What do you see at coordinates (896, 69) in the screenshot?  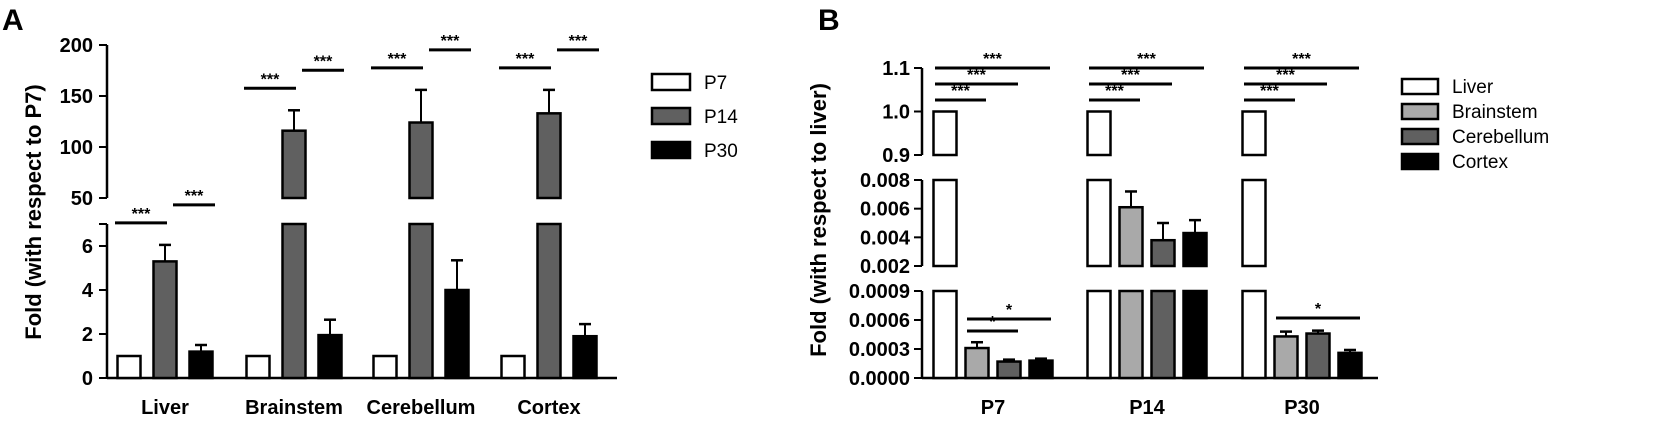 I see `b-ytick-label-1-1: 1.1` at bounding box center [896, 69].